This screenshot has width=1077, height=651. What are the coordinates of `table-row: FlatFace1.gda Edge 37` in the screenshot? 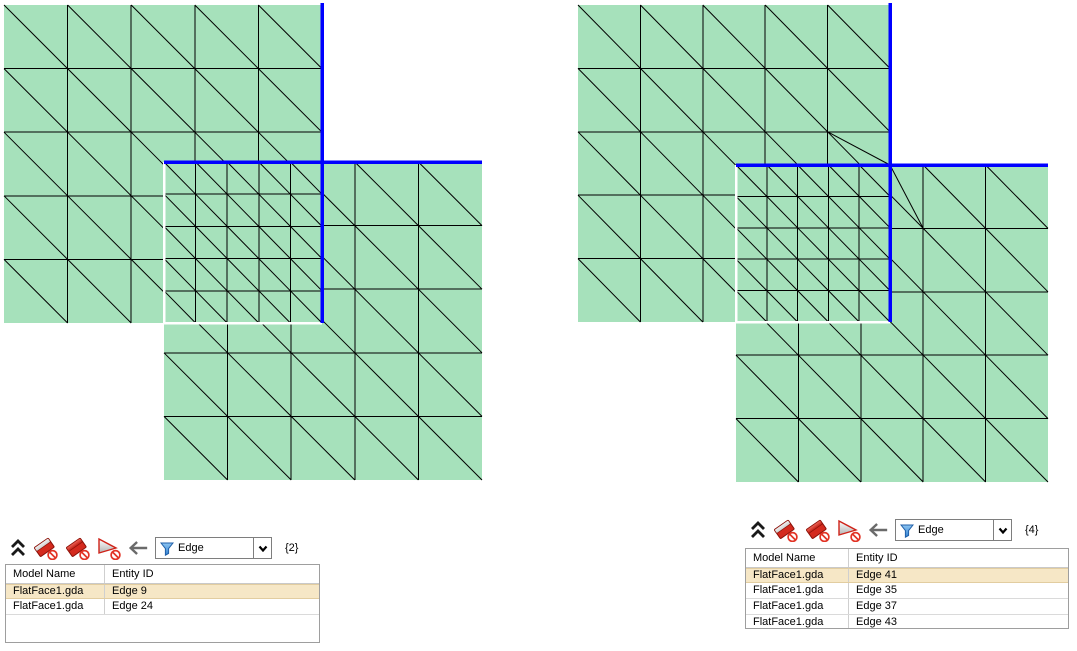 It's located at (907, 607).